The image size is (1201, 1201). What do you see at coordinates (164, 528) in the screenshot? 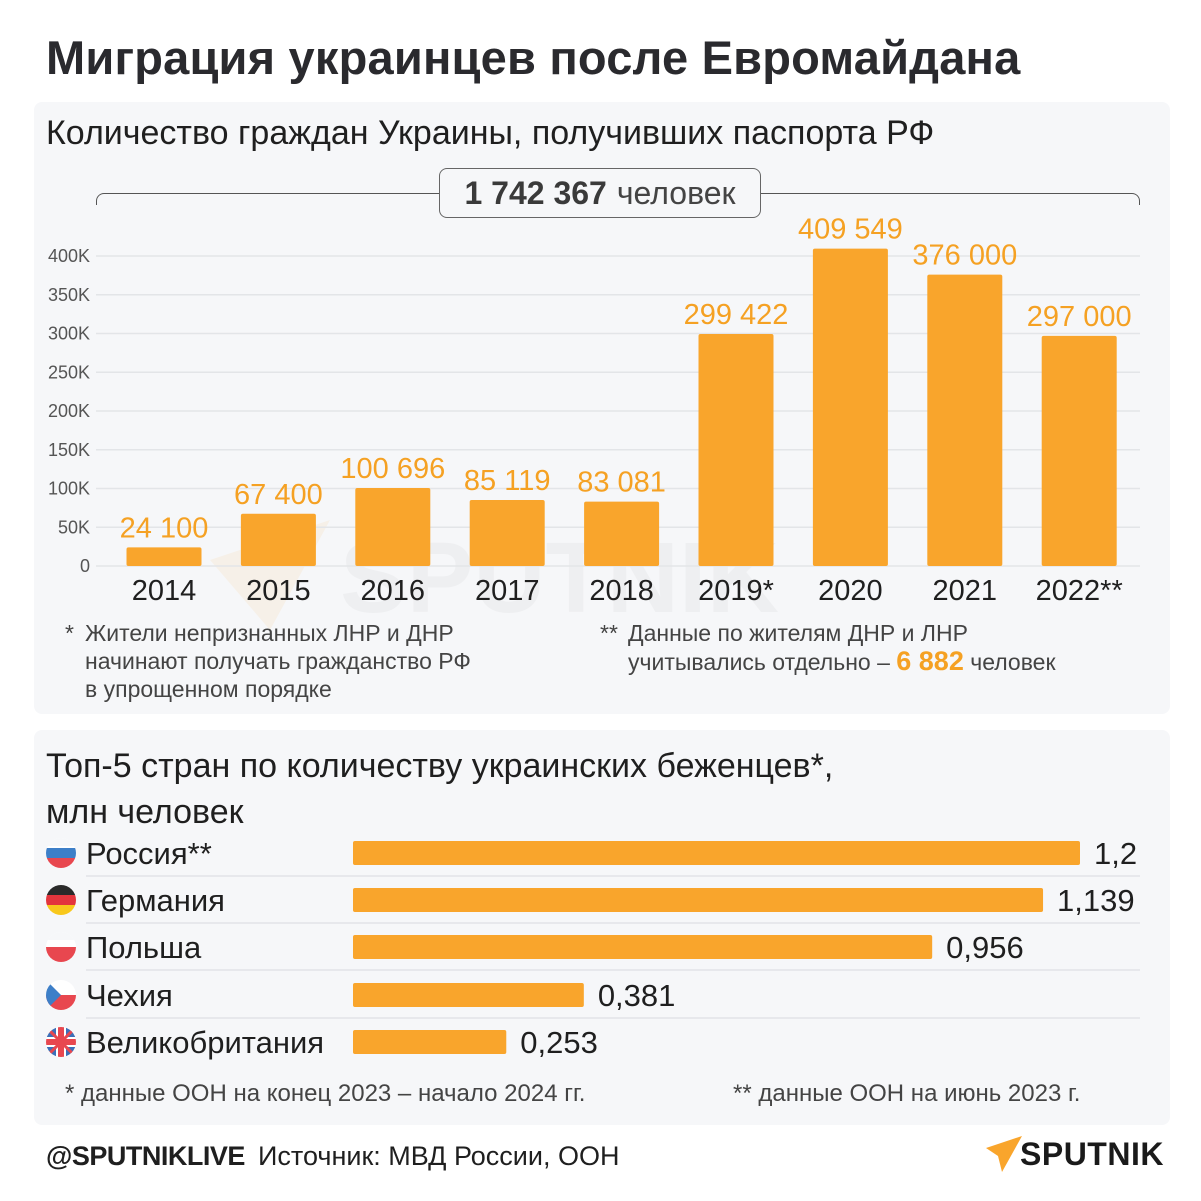
I see `bar-value-label: 24 100` at bounding box center [164, 528].